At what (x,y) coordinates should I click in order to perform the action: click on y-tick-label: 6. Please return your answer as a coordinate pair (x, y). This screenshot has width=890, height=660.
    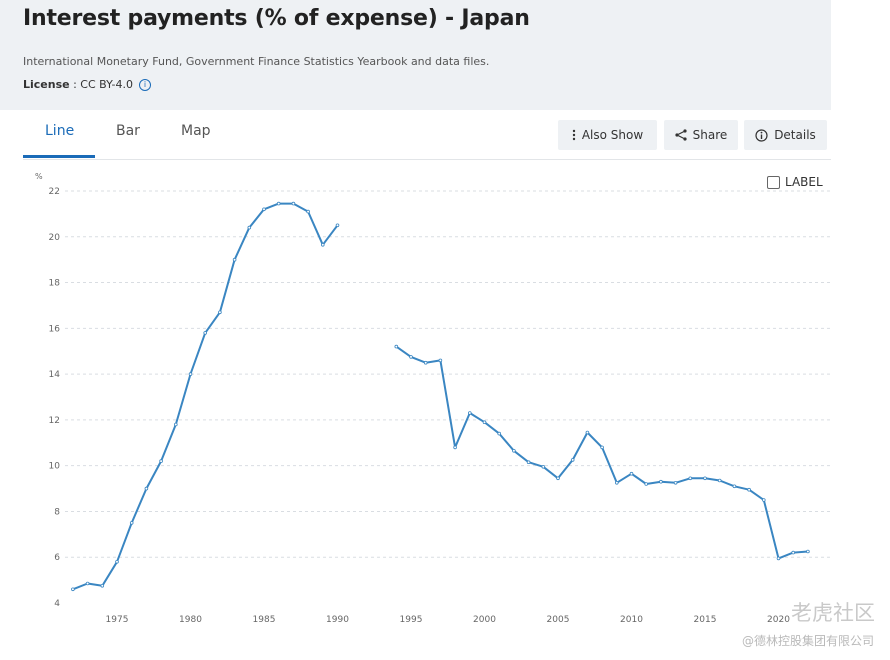
    Looking at the image, I should click on (57, 558).